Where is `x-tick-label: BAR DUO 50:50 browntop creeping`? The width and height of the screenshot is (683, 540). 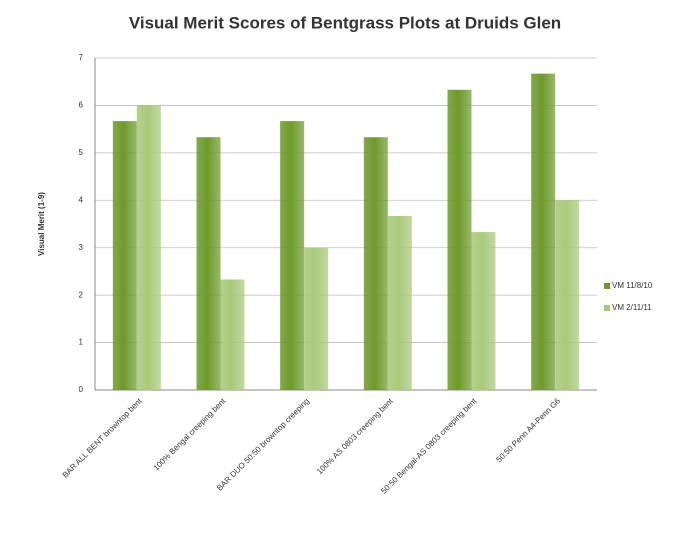 x-tick-label: BAR DUO 50:50 browntop creeping is located at coordinates (263, 445).